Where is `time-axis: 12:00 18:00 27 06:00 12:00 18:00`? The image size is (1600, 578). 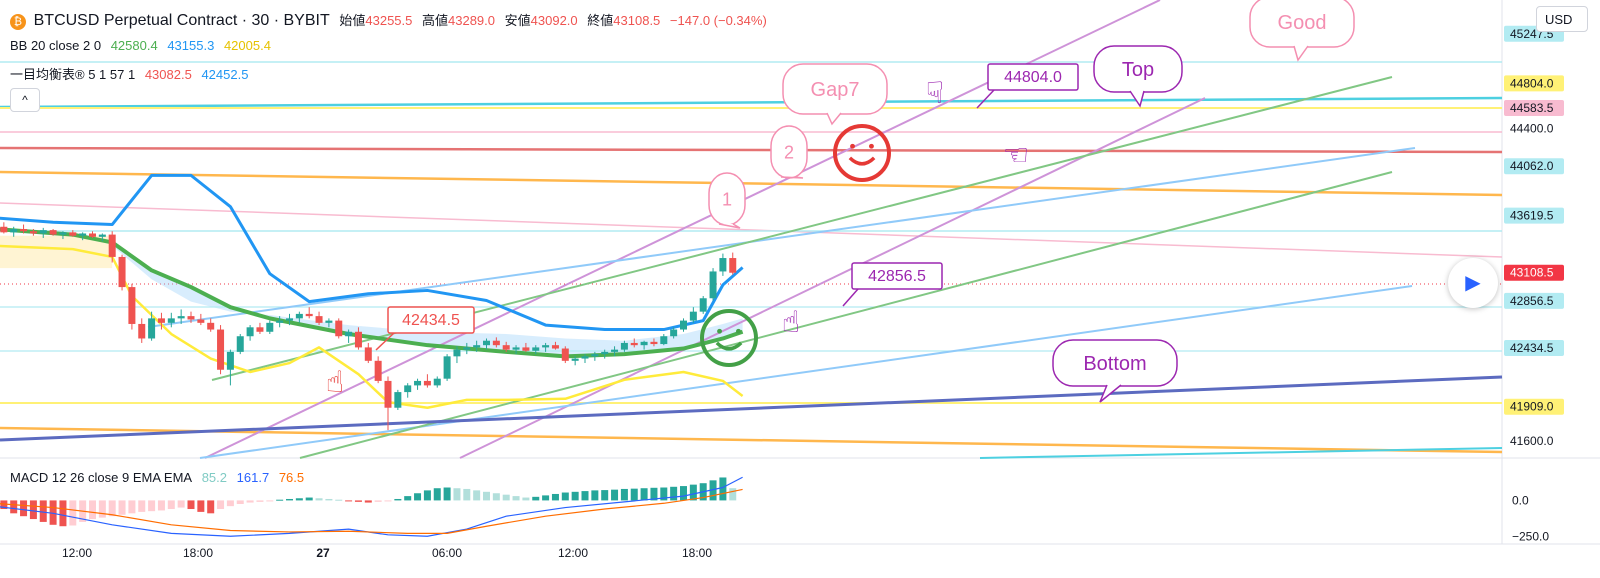
time-axis: 12:00 18:00 27 06:00 12:00 18:00 is located at coordinates (387, 553).